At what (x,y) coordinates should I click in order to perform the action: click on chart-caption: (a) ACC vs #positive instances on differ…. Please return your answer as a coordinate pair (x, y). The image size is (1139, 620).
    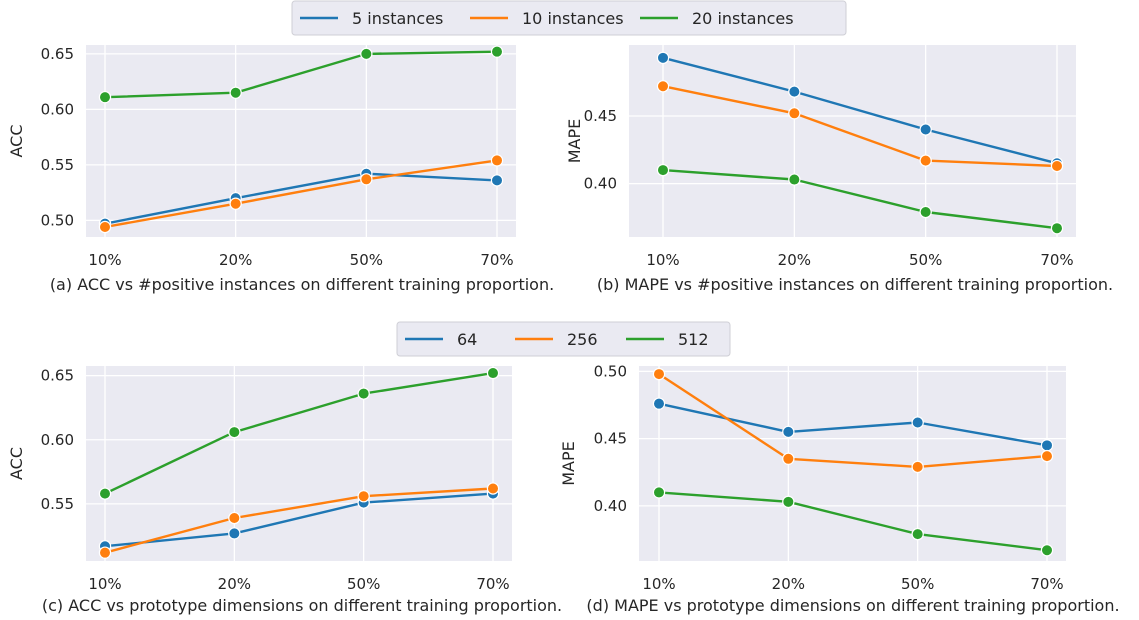
    Looking at the image, I should click on (302, 284).